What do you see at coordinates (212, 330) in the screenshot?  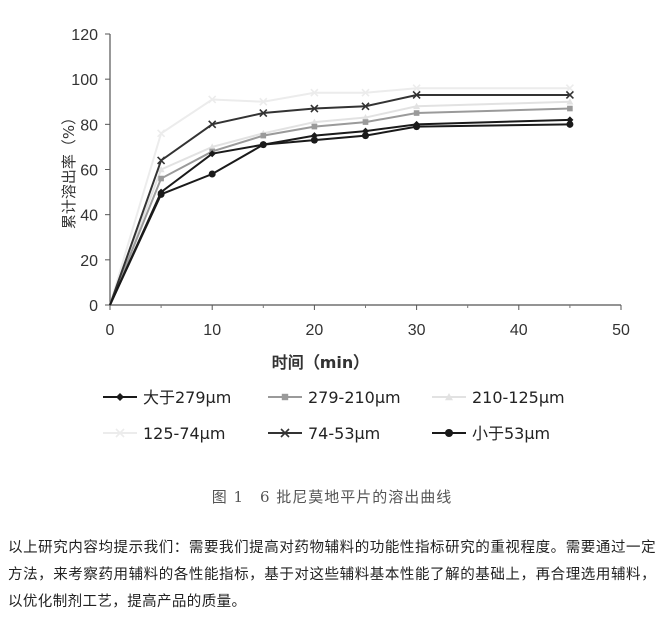 I see `x-tick-label: 10` at bounding box center [212, 330].